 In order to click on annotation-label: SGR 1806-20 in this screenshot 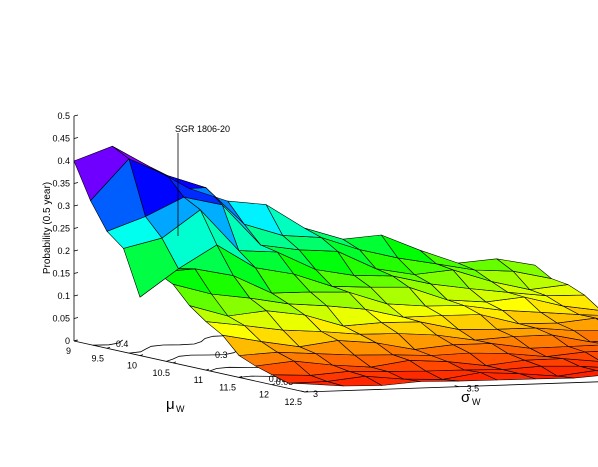, I will do `click(202, 129)`.